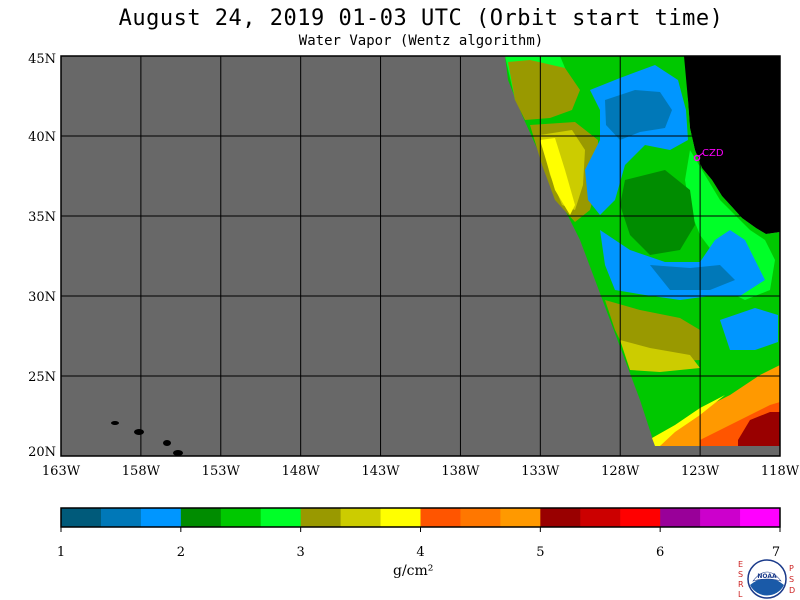 The width and height of the screenshot is (800, 600). What do you see at coordinates (620, 471) in the screenshot?
I see `lon-label: 128W` at bounding box center [620, 471].